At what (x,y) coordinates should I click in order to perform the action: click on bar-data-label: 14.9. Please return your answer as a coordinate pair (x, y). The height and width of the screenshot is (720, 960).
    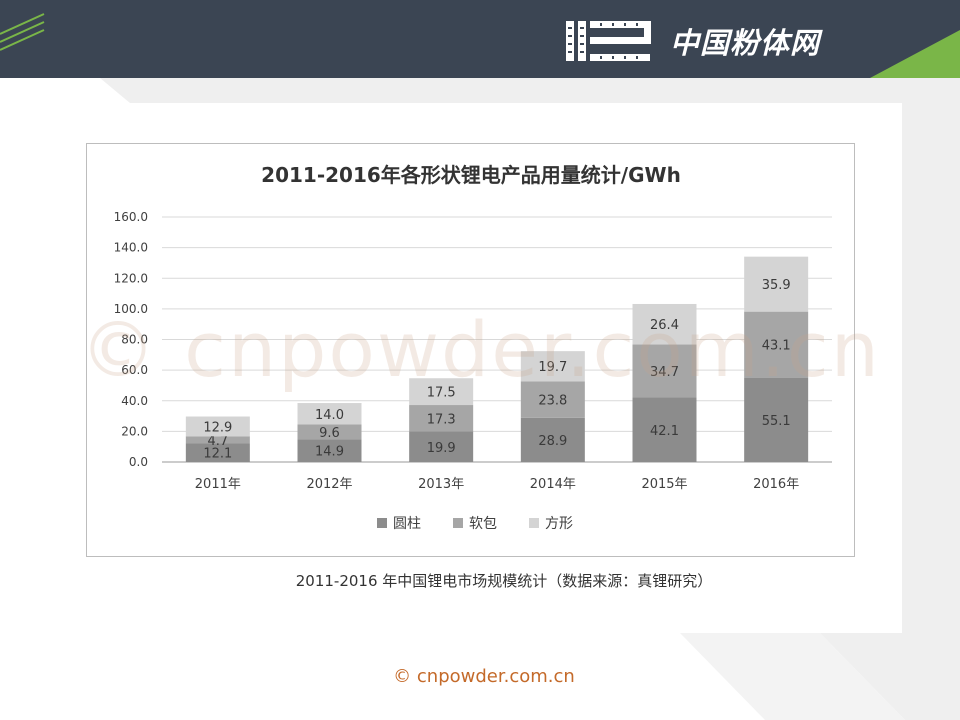
    Looking at the image, I should click on (329, 452).